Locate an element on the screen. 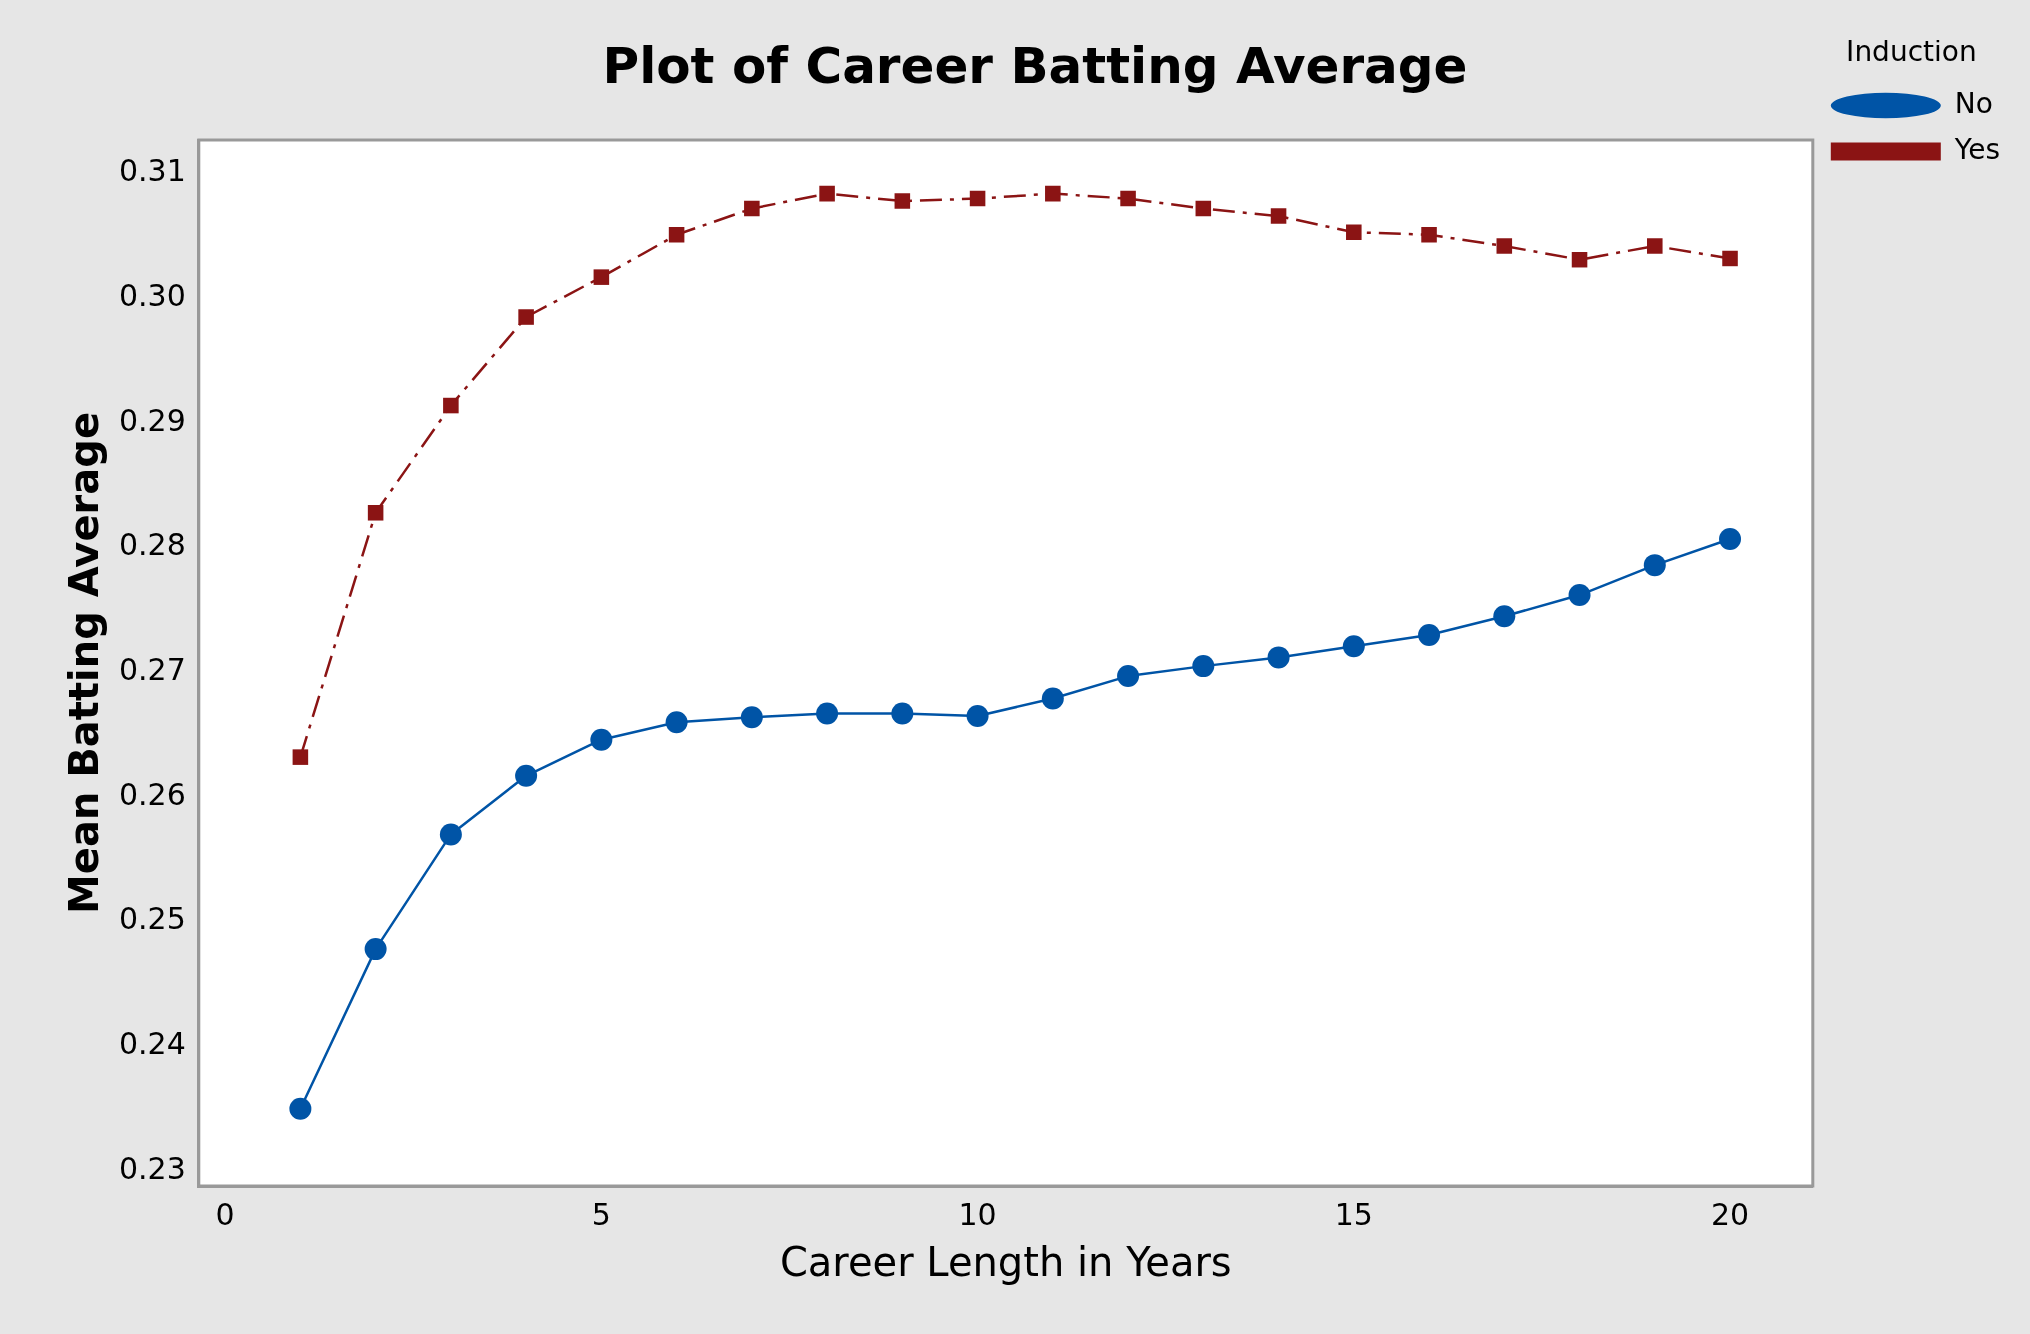  x-tick-label: 0 is located at coordinates (225, 1214).